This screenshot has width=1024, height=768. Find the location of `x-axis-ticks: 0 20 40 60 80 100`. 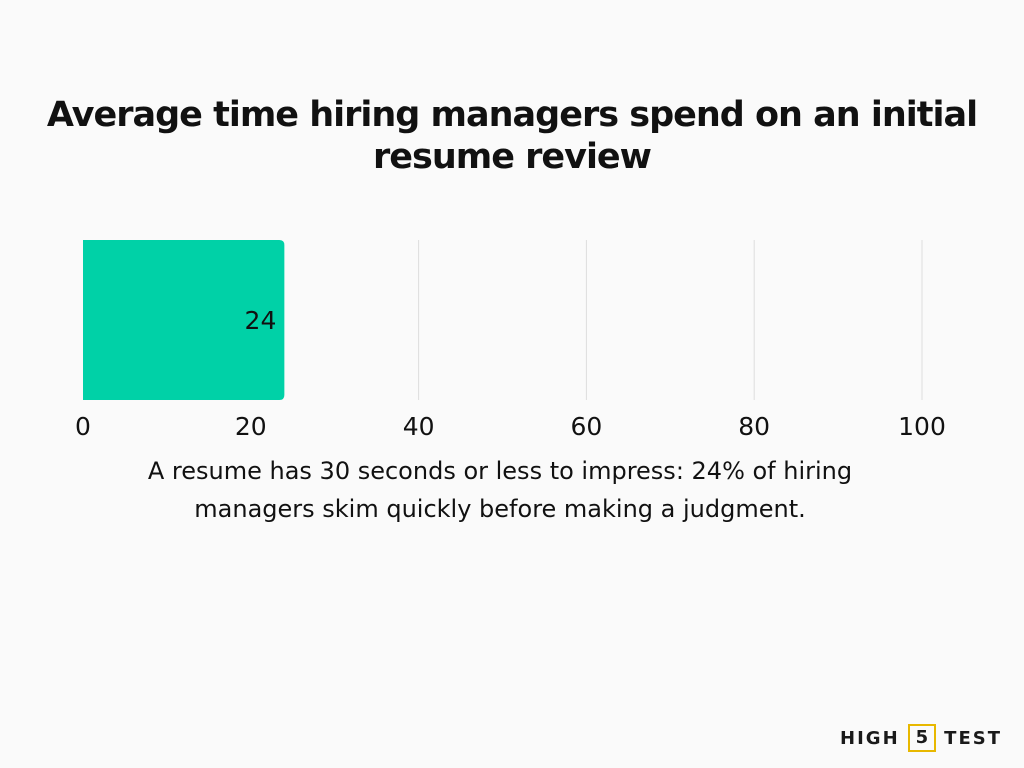

x-axis-ticks: 0 20 40 60 80 100 is located at coordinates (510, 426).